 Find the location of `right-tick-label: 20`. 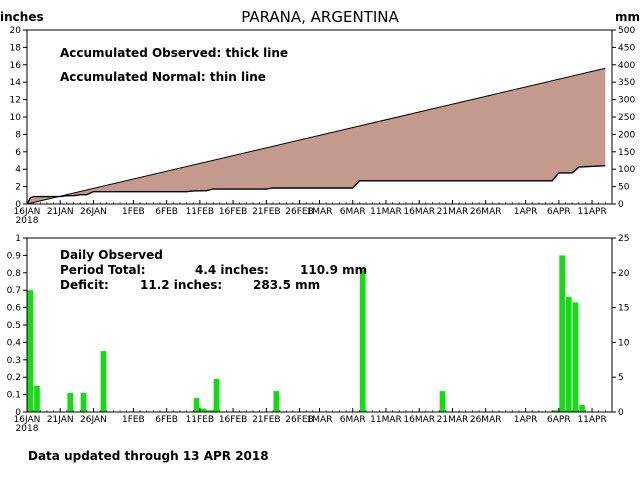

right-tick-label: 20 is located at coordinates (624, 274).